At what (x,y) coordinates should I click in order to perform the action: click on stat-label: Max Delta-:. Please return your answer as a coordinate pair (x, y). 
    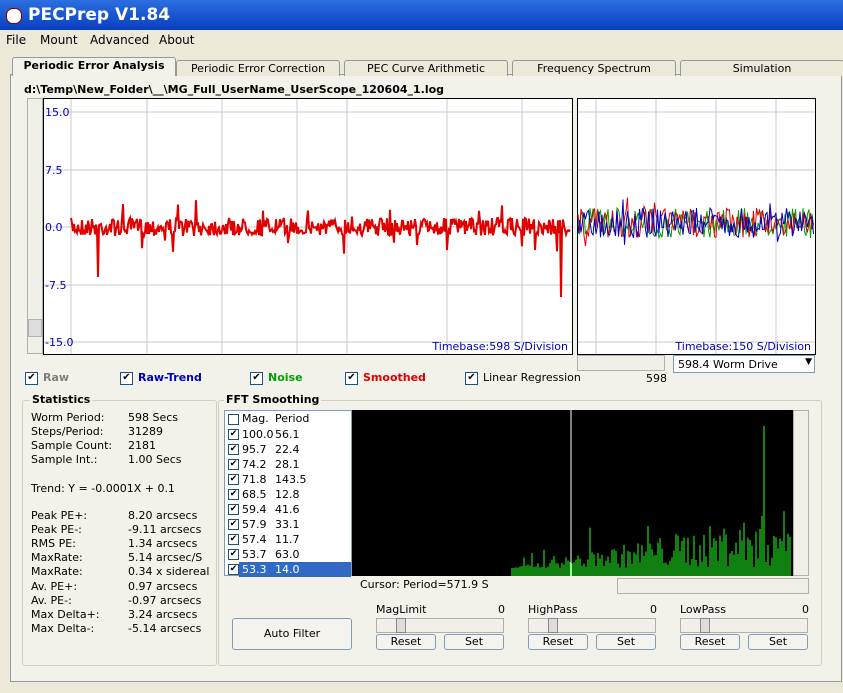
    Looking at the image, I should click on (63, 628).